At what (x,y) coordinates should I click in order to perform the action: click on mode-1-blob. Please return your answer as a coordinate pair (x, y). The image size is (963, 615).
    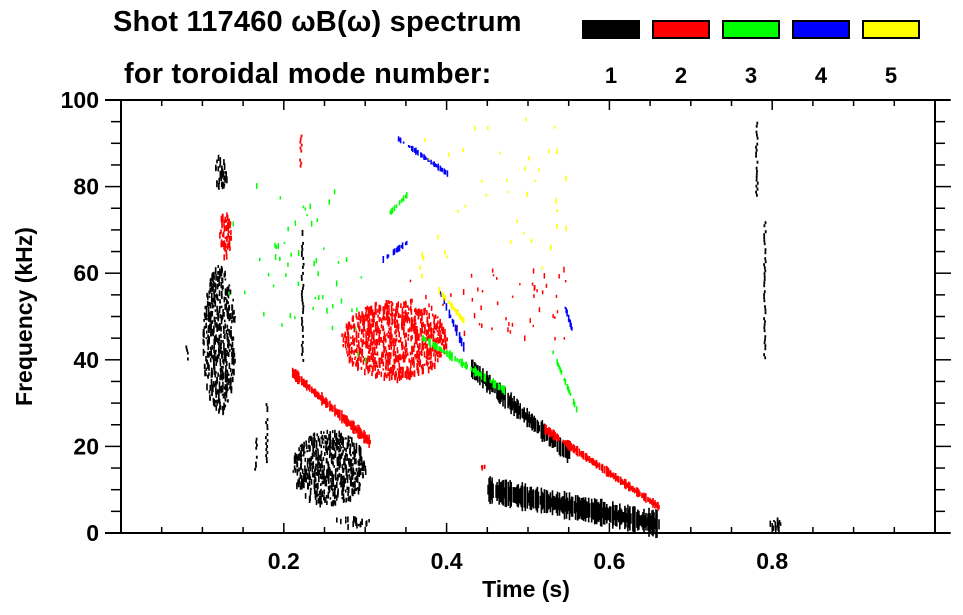
    Looking at the image, I should click on (775, 525).